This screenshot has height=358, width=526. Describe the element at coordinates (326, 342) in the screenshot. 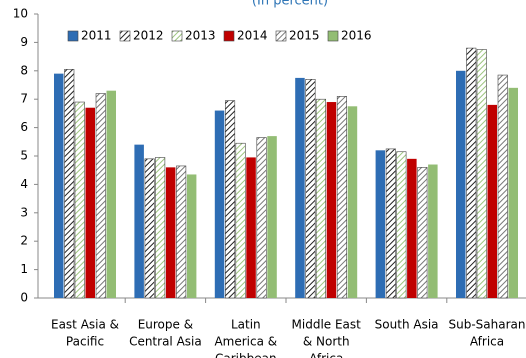

I see `x-tick-label: & North` at that location.